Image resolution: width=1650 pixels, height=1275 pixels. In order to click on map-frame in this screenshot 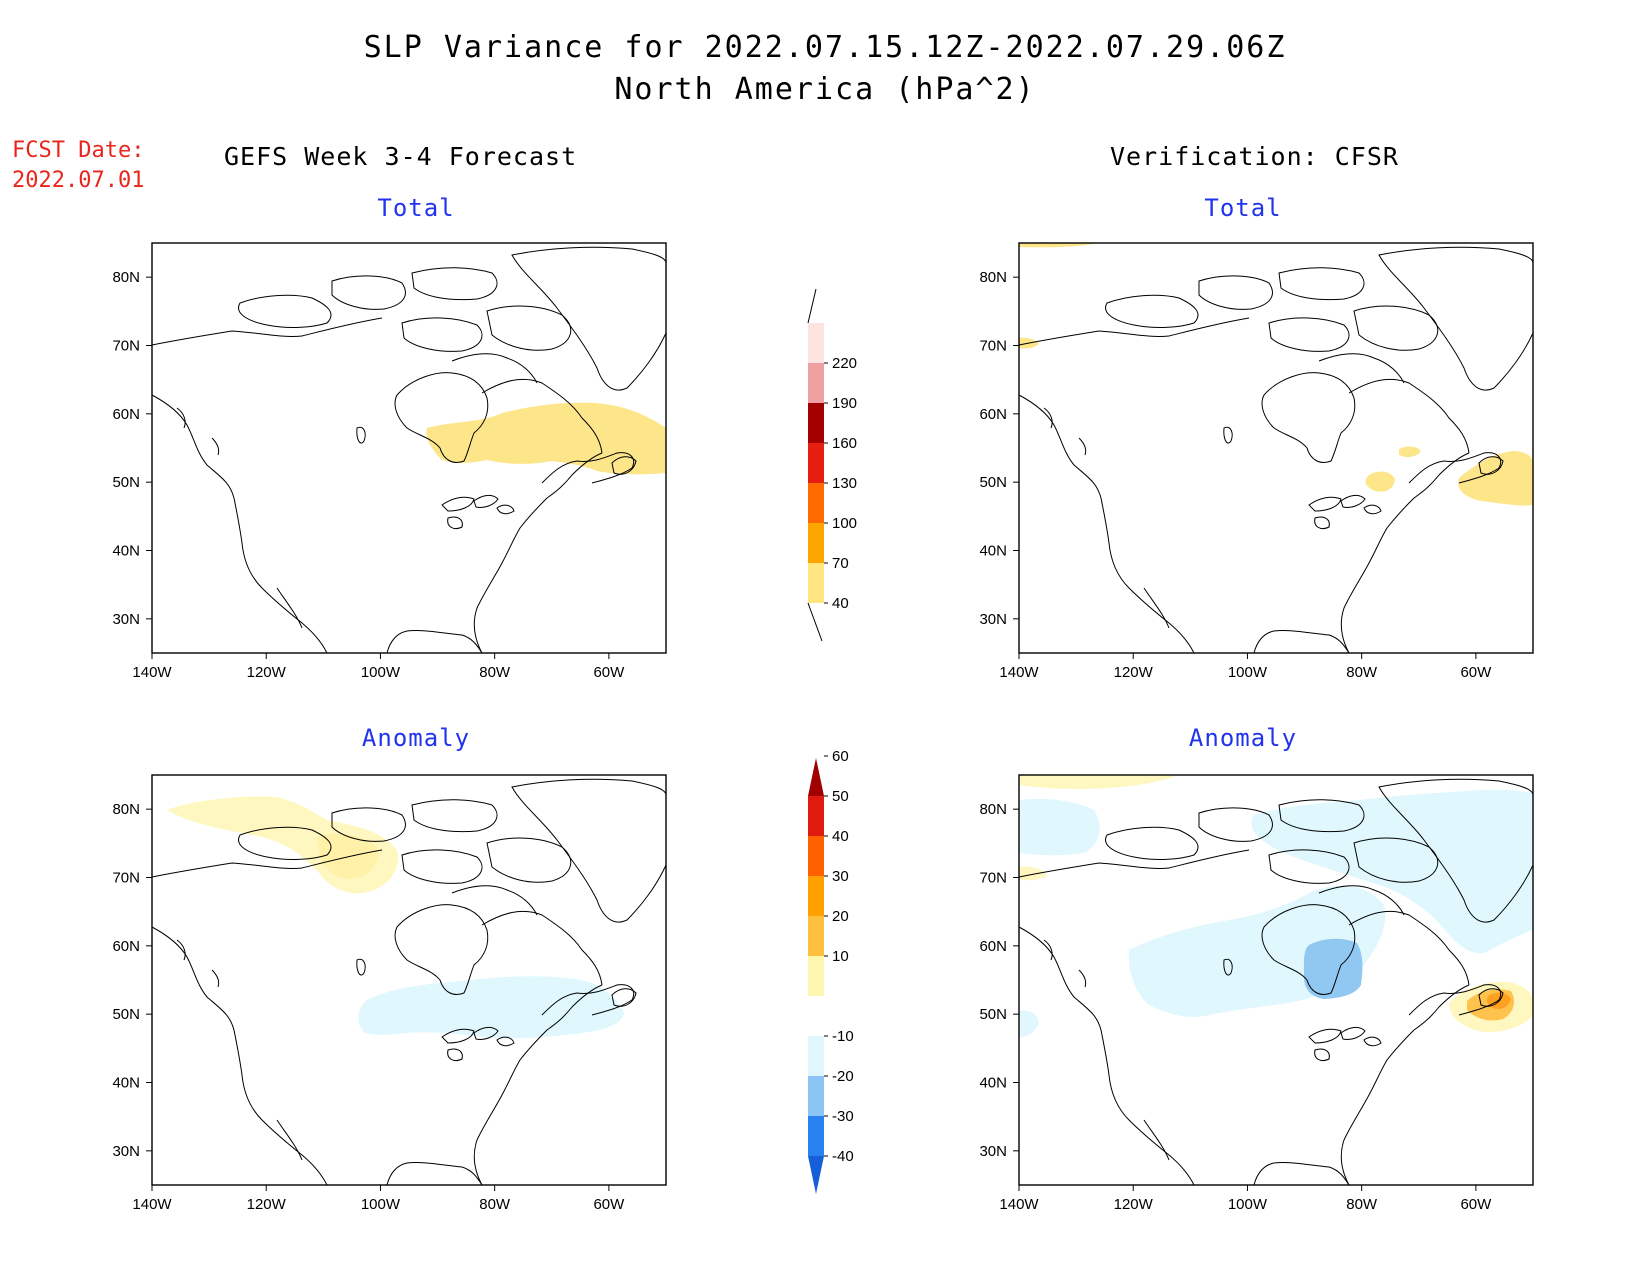, I will do `click(409, 980)`.